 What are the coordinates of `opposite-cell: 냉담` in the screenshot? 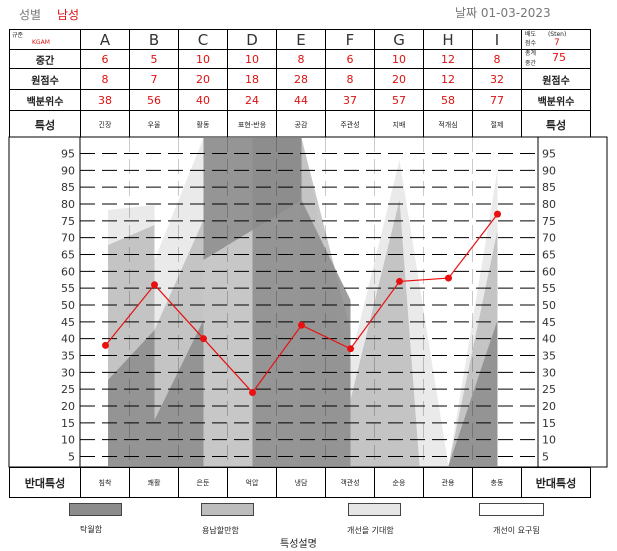 It's located at (301, 482).